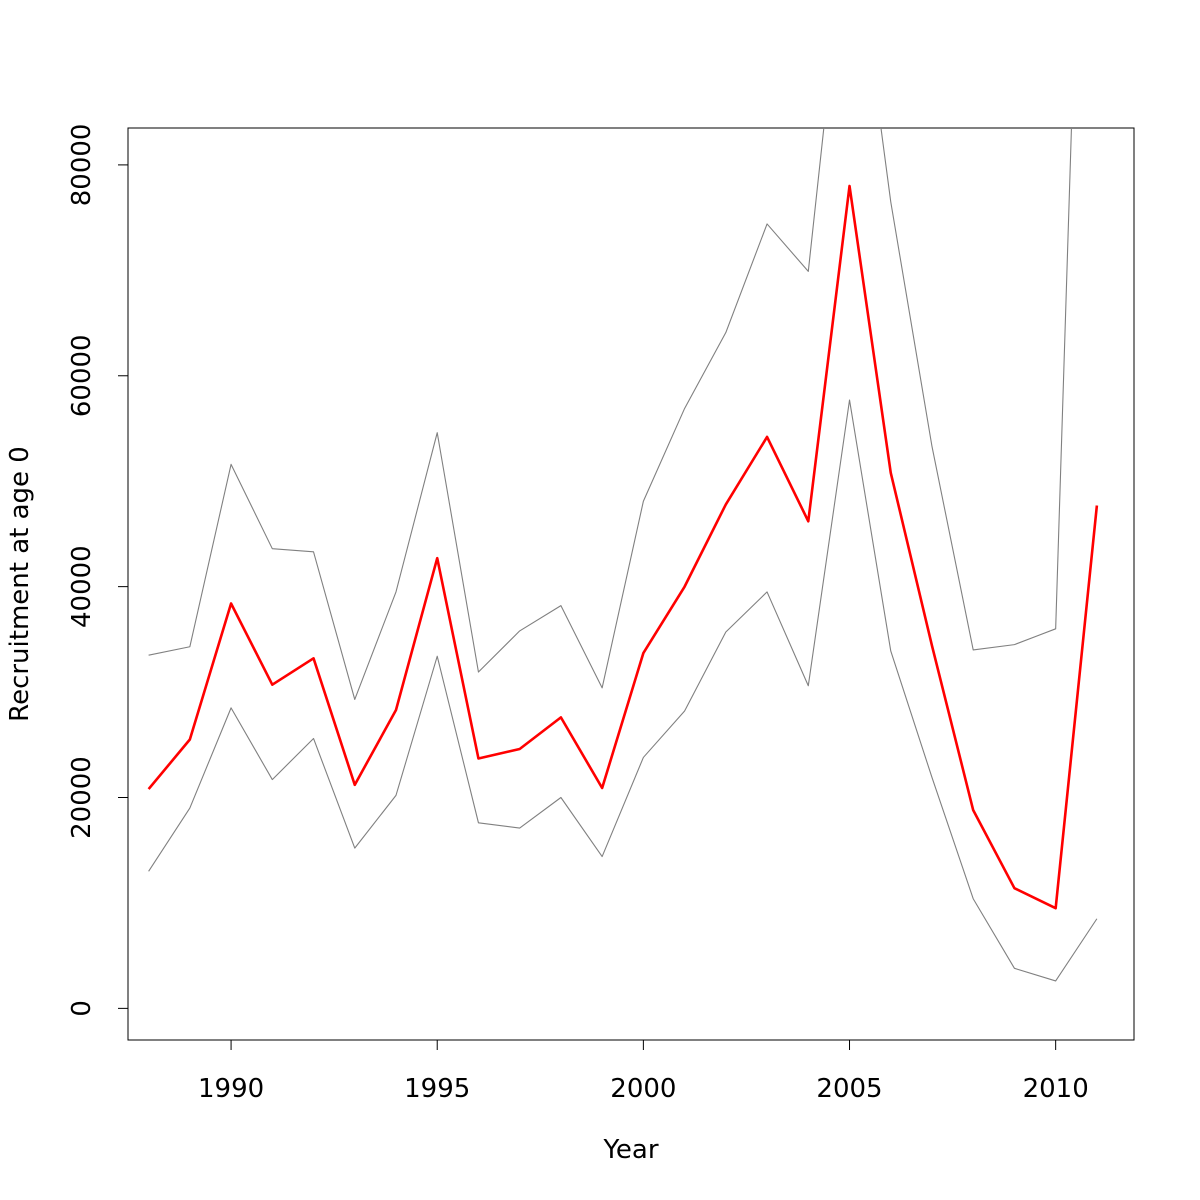 The height and width of the screenshot is (1200, 1200). I want to click on x-axis-label: Year, so click(630, 1150).